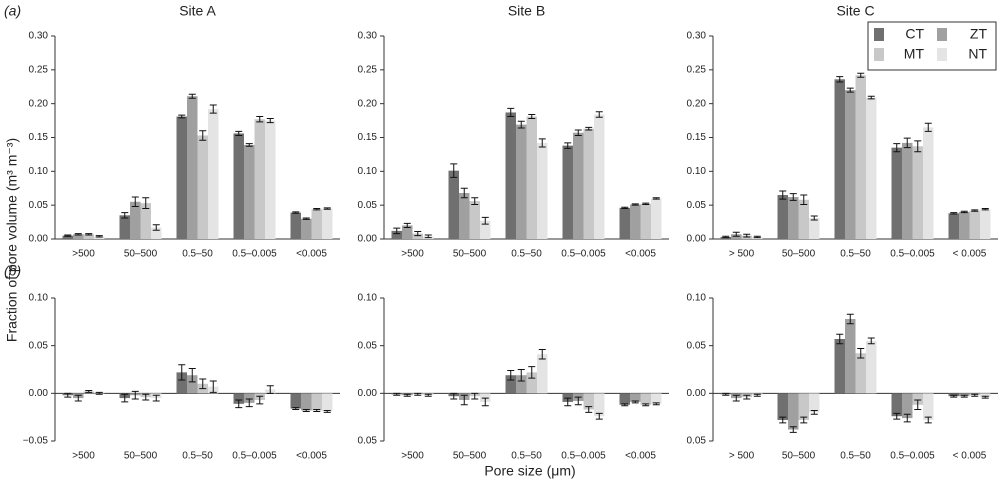  I want to click on legend-label: MT, so click(914, 54).